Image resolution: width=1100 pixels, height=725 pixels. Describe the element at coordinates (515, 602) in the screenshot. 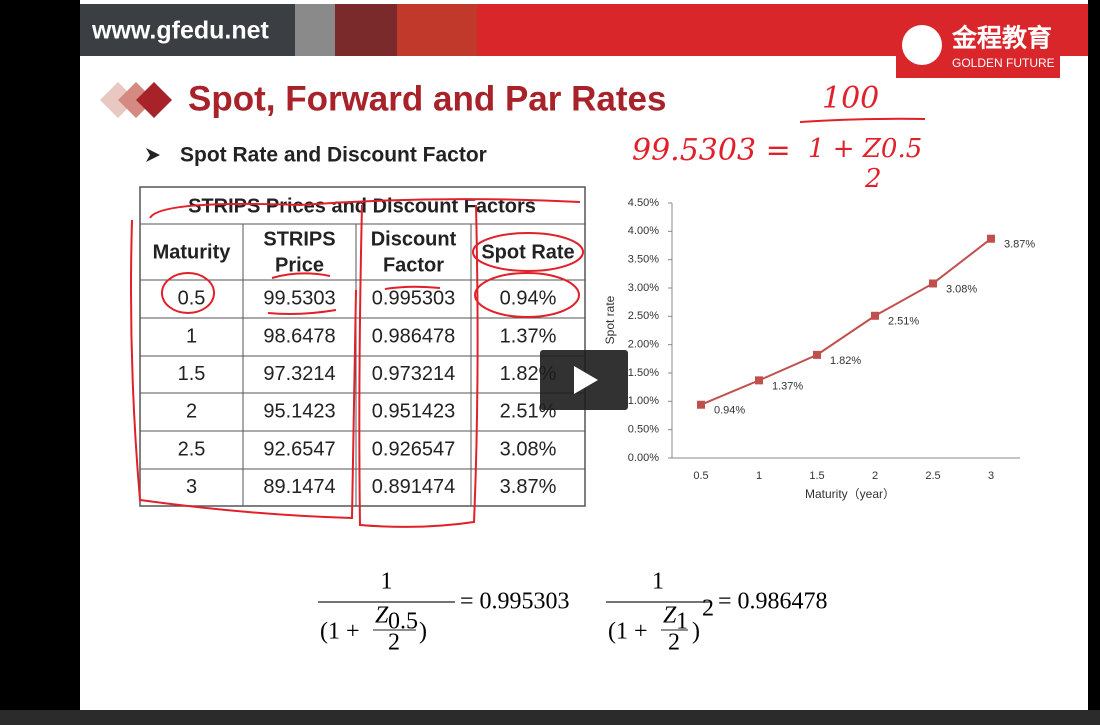

I see `formula: = 0.995303` at that location.